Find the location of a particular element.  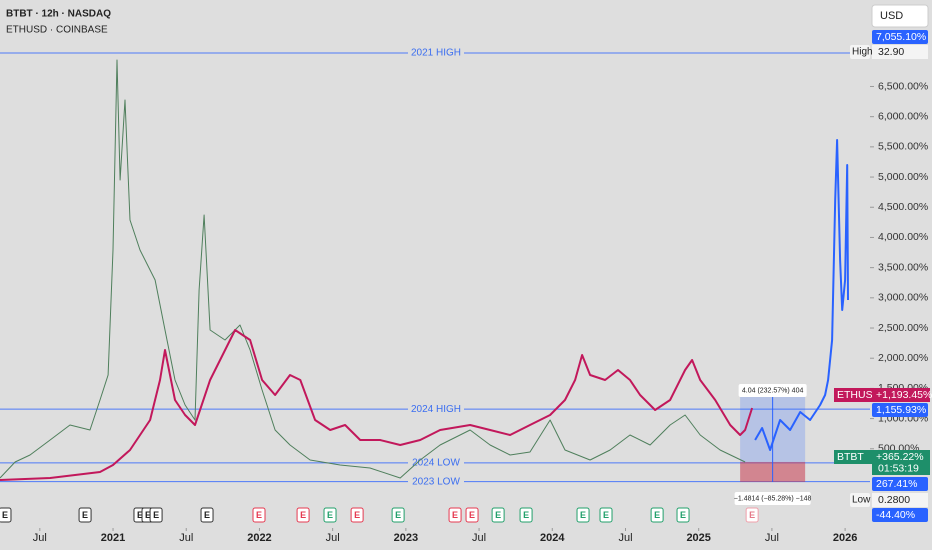

high-price-bg is located at coordinates (900, 52).